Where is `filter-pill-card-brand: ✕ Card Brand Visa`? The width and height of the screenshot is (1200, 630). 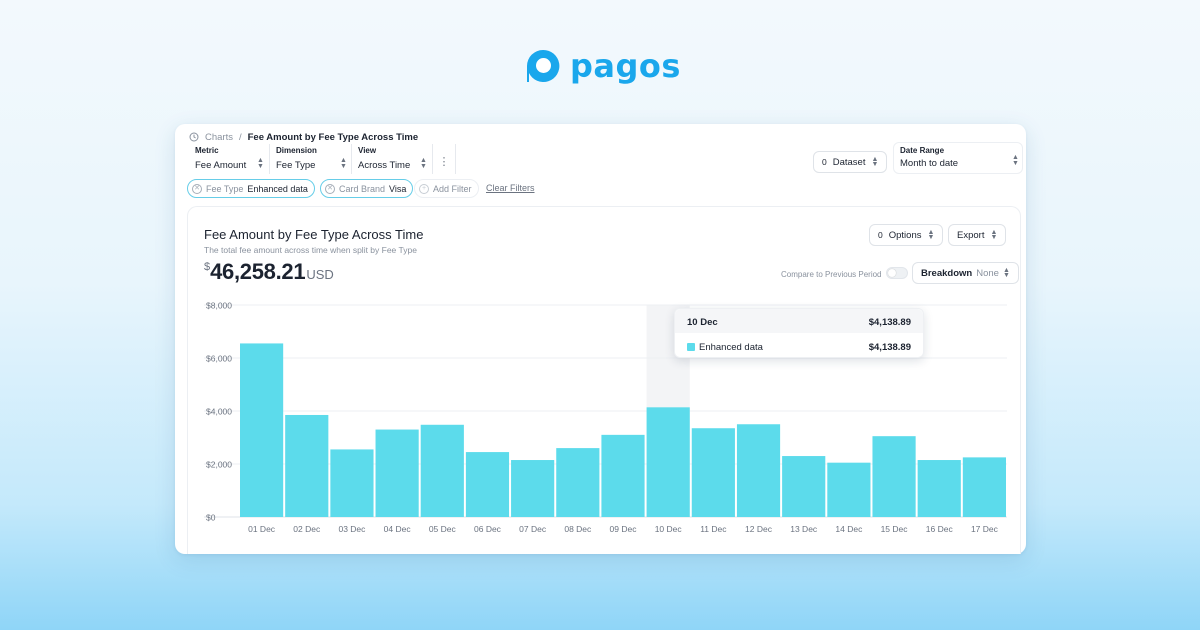 filter-pill-card-brand: ✕ Card Brand Visa is located at coordinates (367, 188).